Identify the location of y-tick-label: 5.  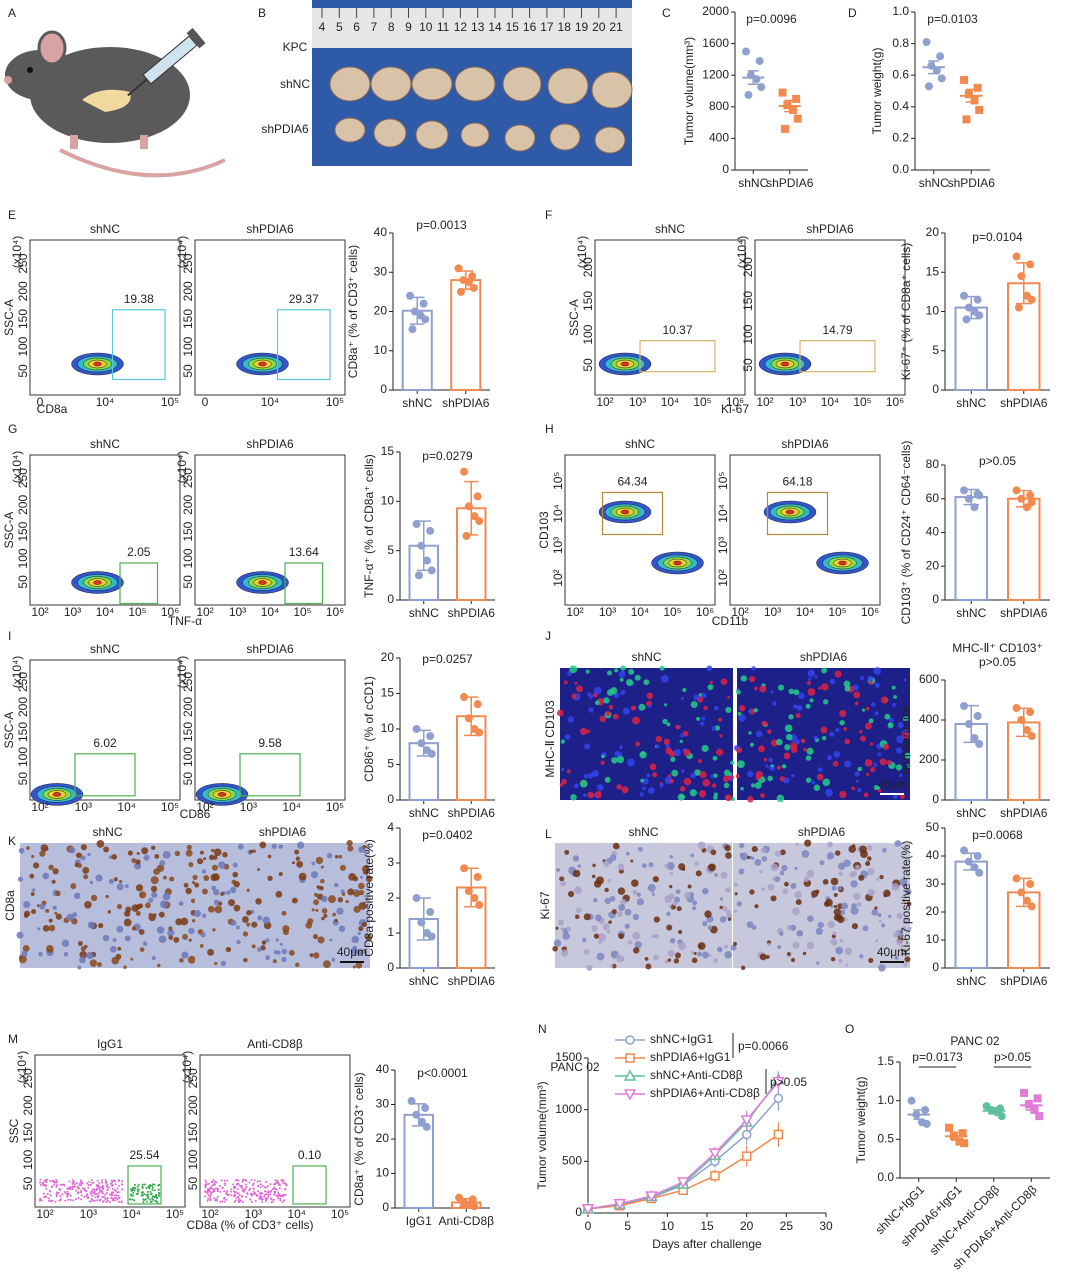
(935, 350).